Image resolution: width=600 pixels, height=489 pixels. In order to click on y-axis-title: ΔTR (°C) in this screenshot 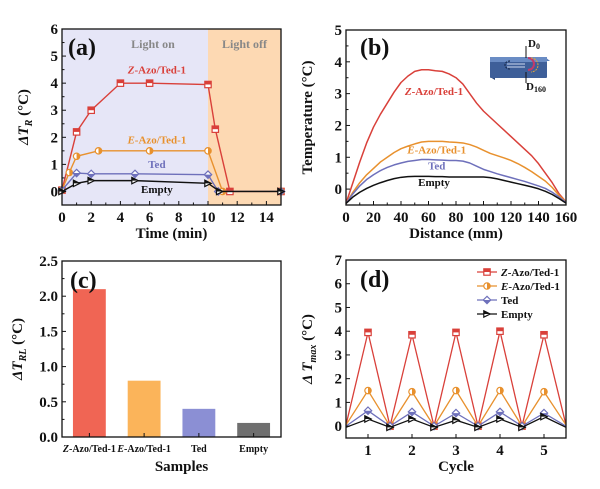, I will do `click(25, 117)`.